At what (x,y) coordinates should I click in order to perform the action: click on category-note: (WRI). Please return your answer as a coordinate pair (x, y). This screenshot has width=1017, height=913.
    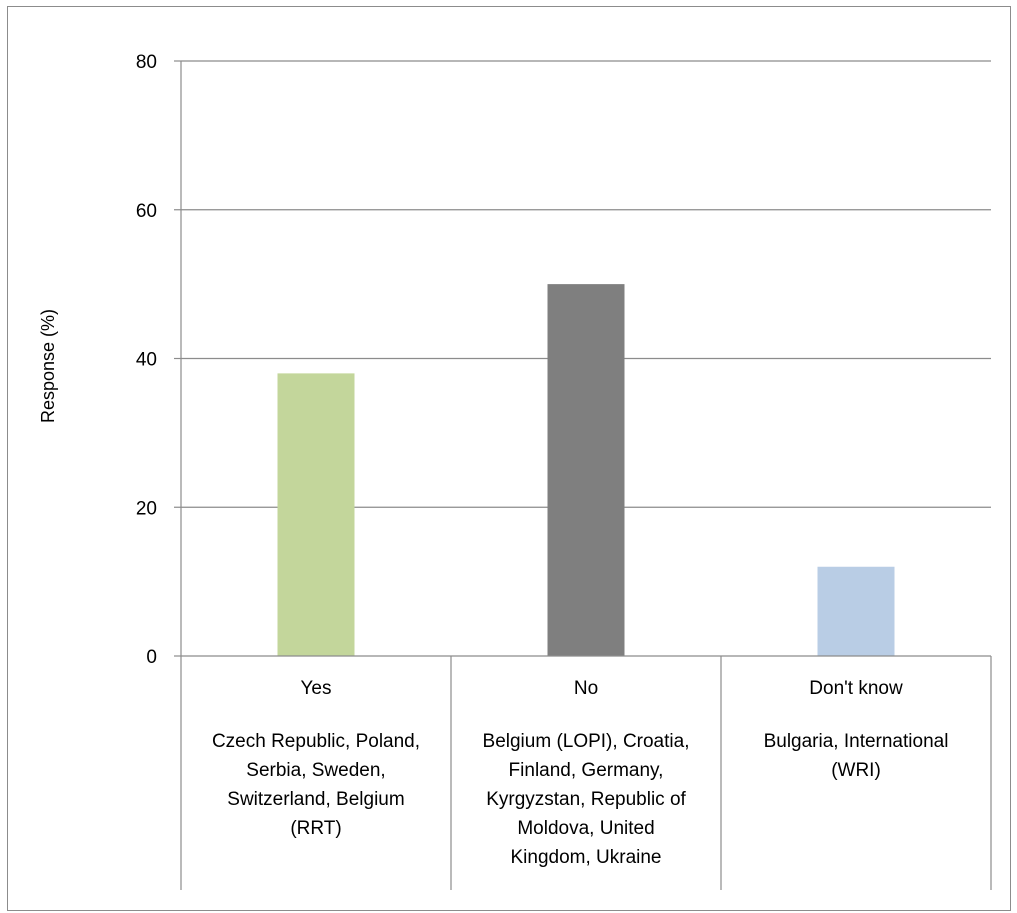
    Looking at the image, I should click on (856, 770).